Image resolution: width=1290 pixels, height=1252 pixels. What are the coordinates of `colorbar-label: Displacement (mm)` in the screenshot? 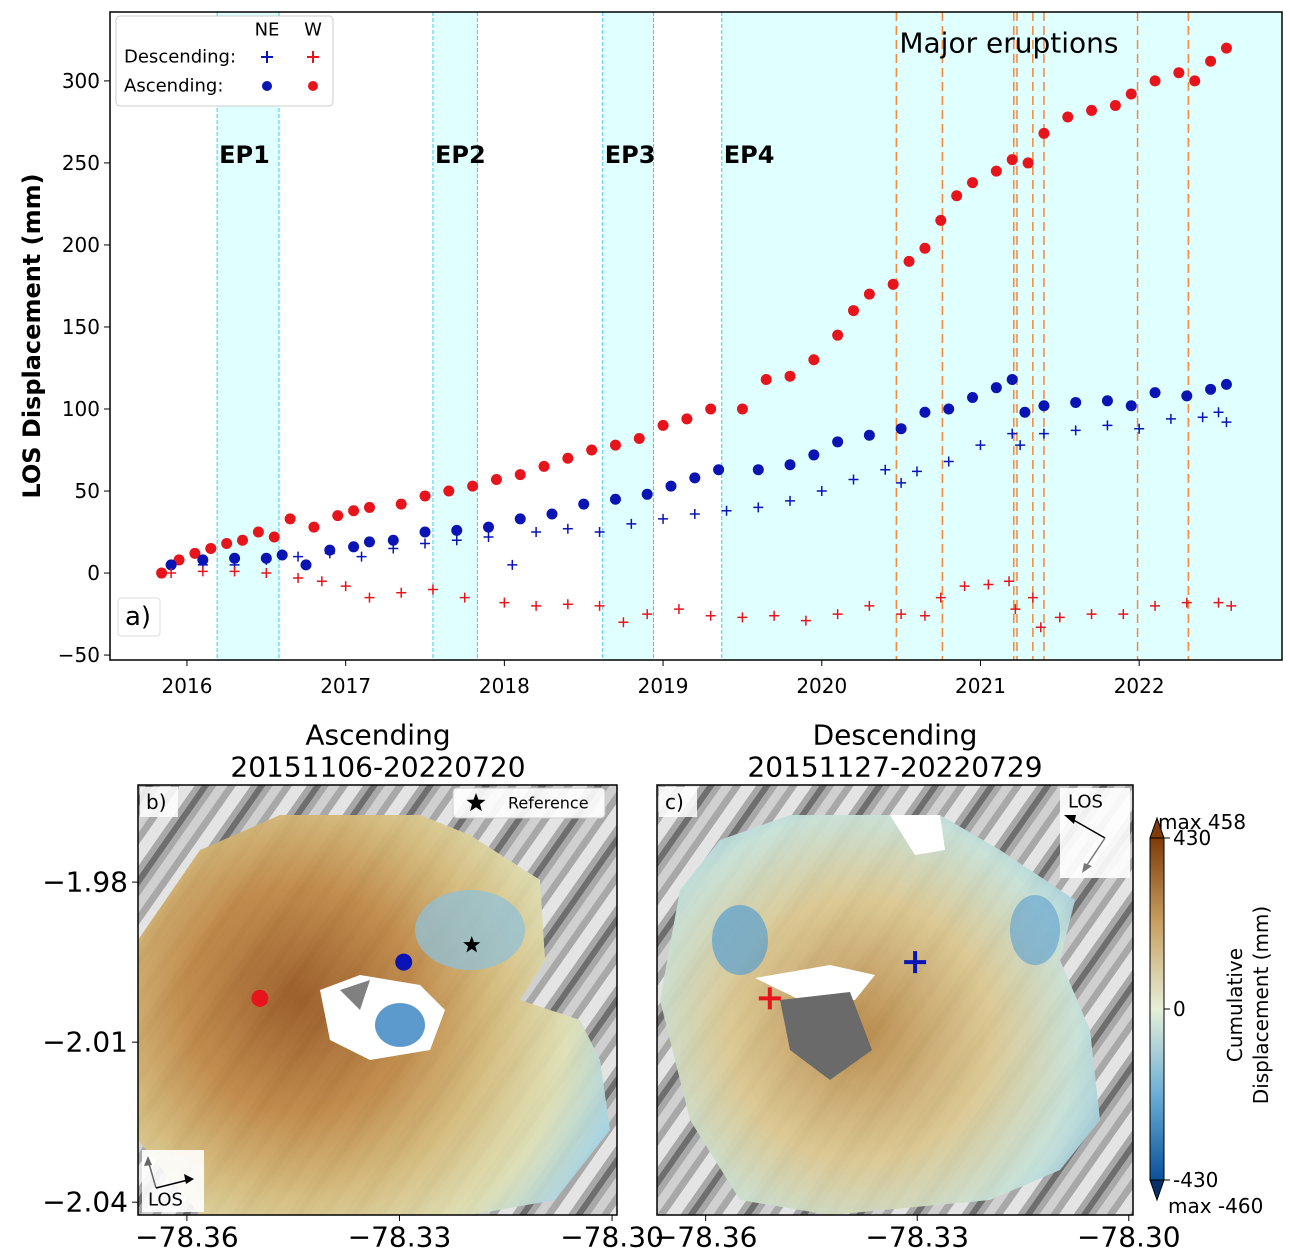 It's located at (1261, 1005).